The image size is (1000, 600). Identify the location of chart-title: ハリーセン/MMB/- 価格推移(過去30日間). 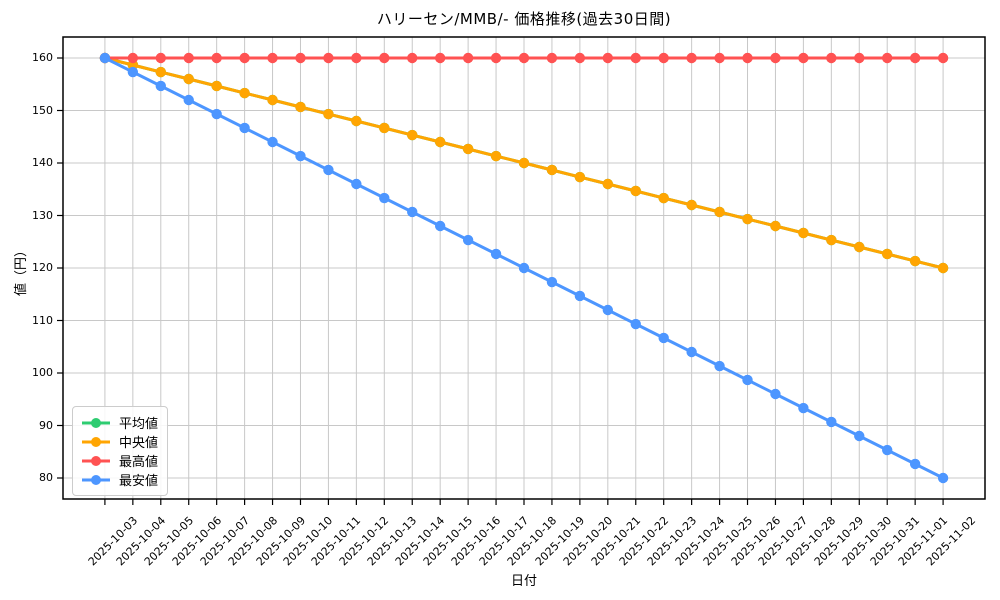
(524, 19).